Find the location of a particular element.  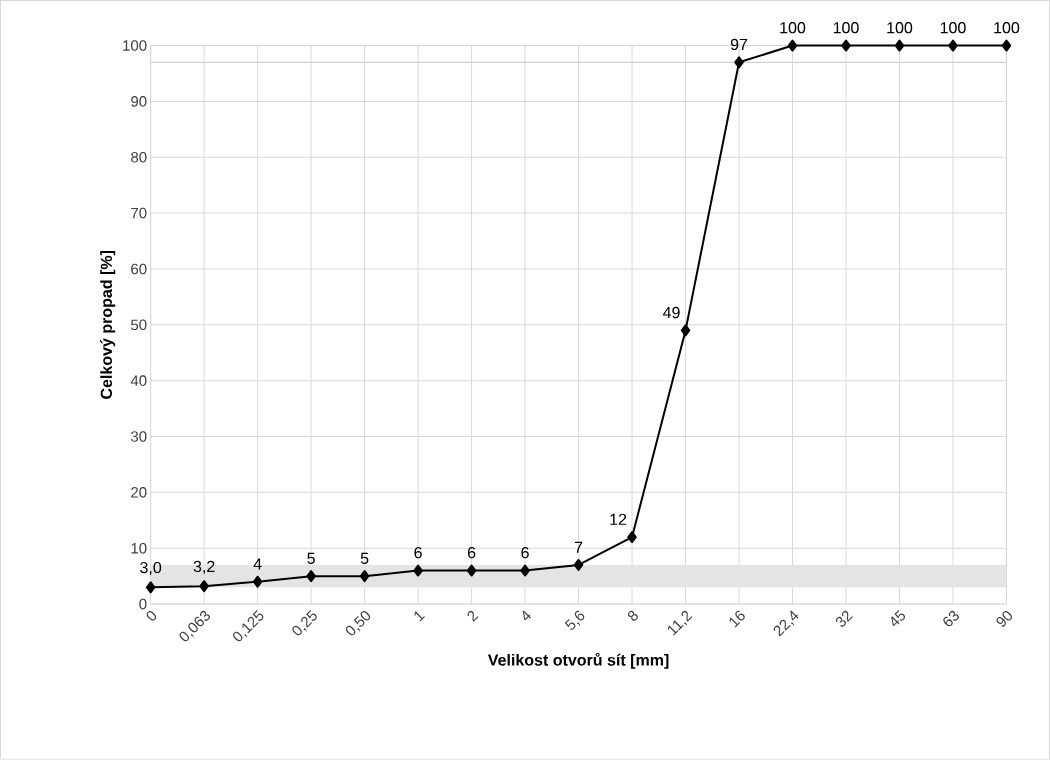

data-label: 12 is located at coordinates (618, 519).